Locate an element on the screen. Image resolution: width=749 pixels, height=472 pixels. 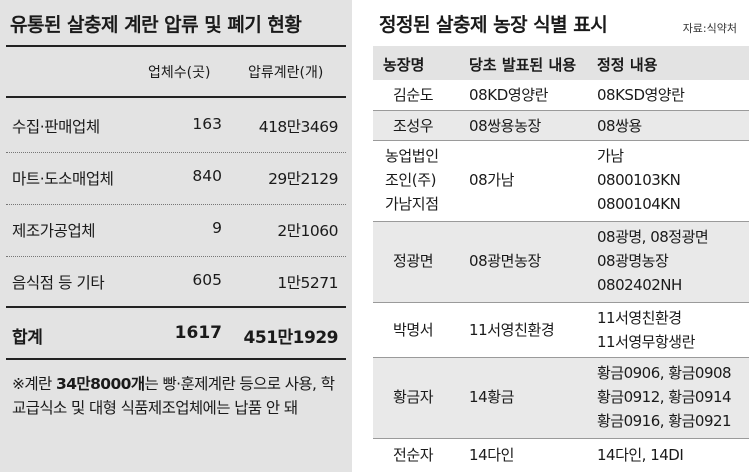
total-amount: 451만1929 is located at coordinates (291, 338).